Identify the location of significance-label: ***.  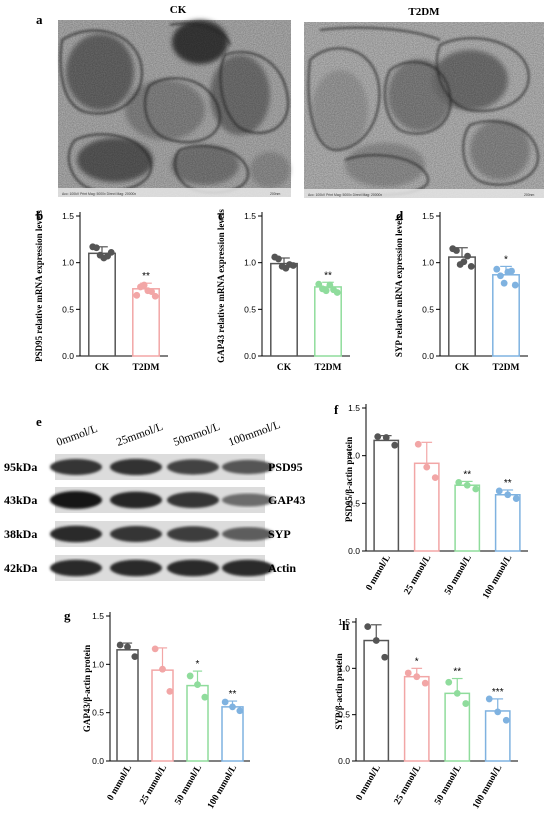
(498, 692).